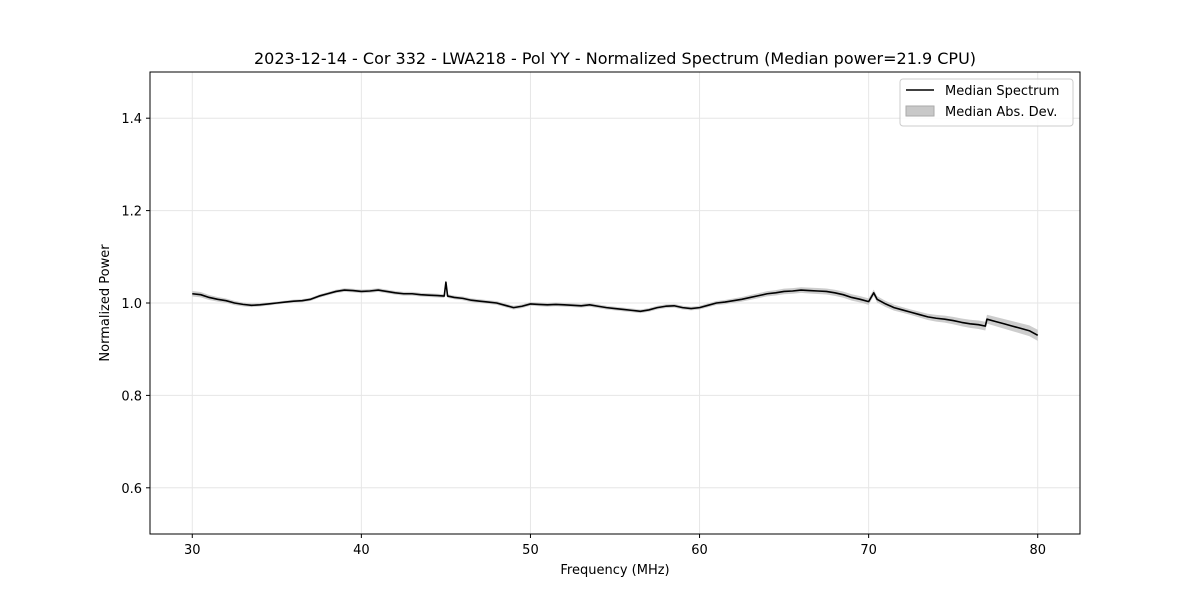  What do you see at coordinates (868, 550) in the screenshot?
I see `x-tick-label: 70` at bounding box center [868, 550].